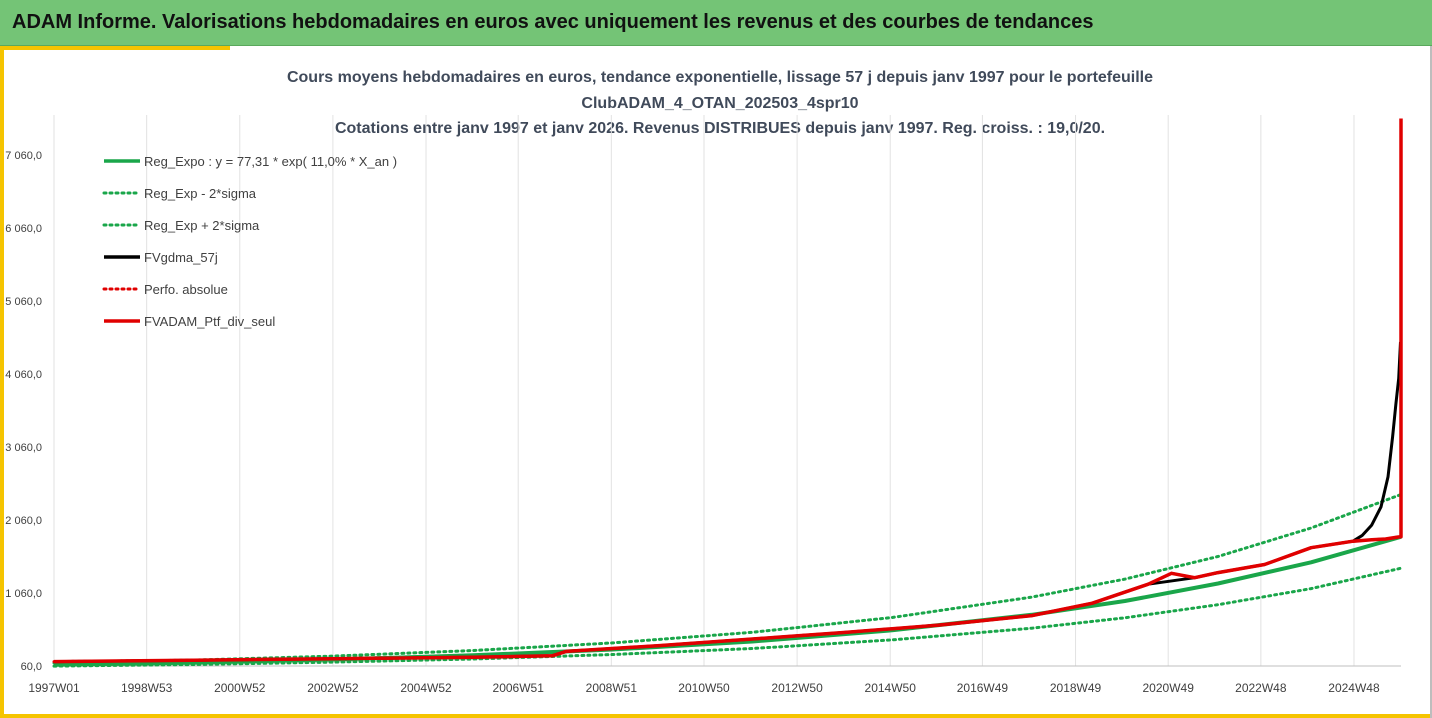 This screenshot has width=1432, height=718. I want to click on legend-label: FVgdma_57j, so click(181, 257).